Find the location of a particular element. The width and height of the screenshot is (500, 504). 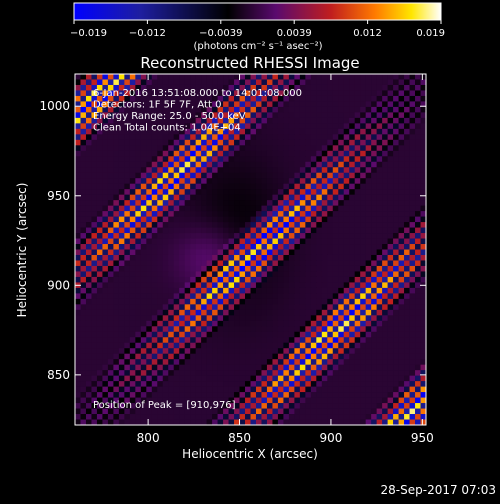

colorbar-units-label: (photons cm⁻² s⁻¹ asec⁻²) is located at coordinates (257, 46).